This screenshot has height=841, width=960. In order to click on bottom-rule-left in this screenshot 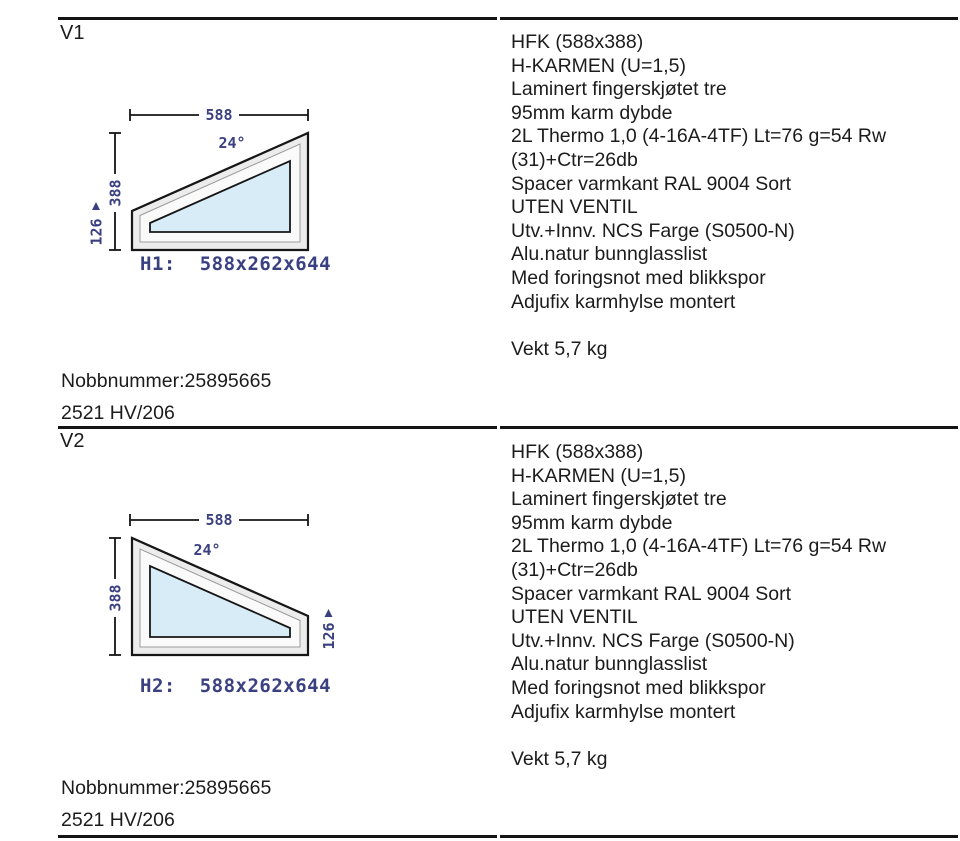, I will do `click(277, 836)`.